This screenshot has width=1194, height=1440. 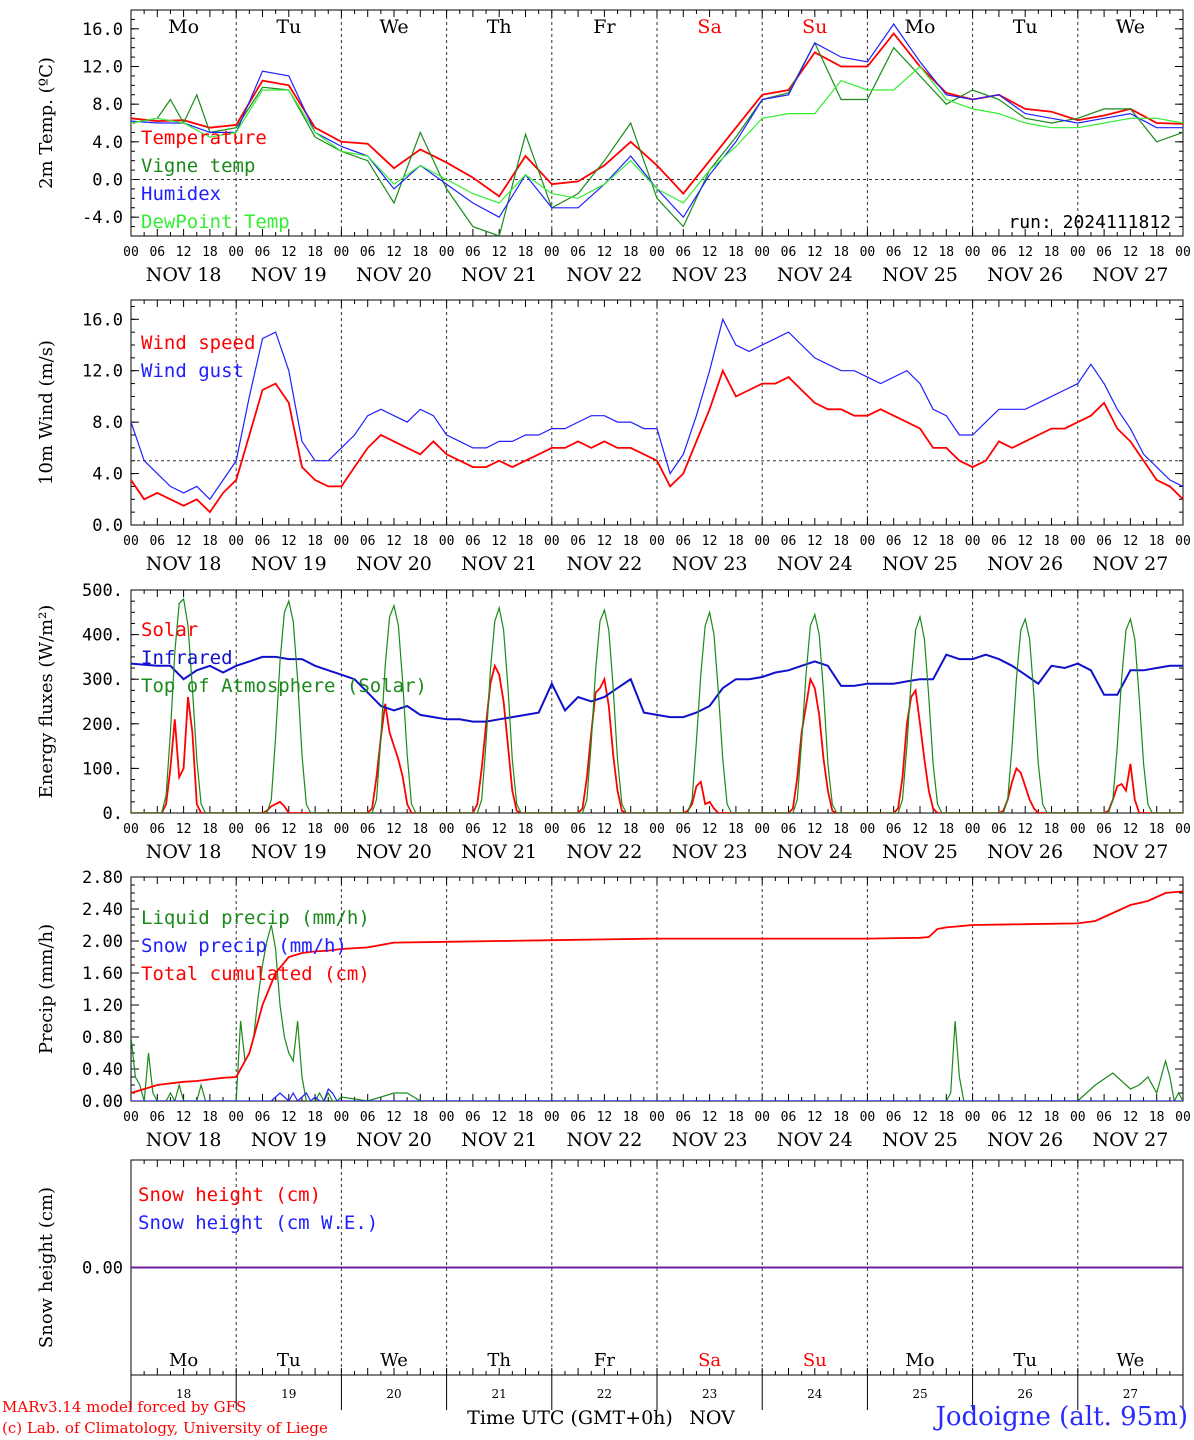 What do you see at coordinates (712, 1418) in the screenshot?
I see `month-label: NOV` at bounding box center [712, 1418].